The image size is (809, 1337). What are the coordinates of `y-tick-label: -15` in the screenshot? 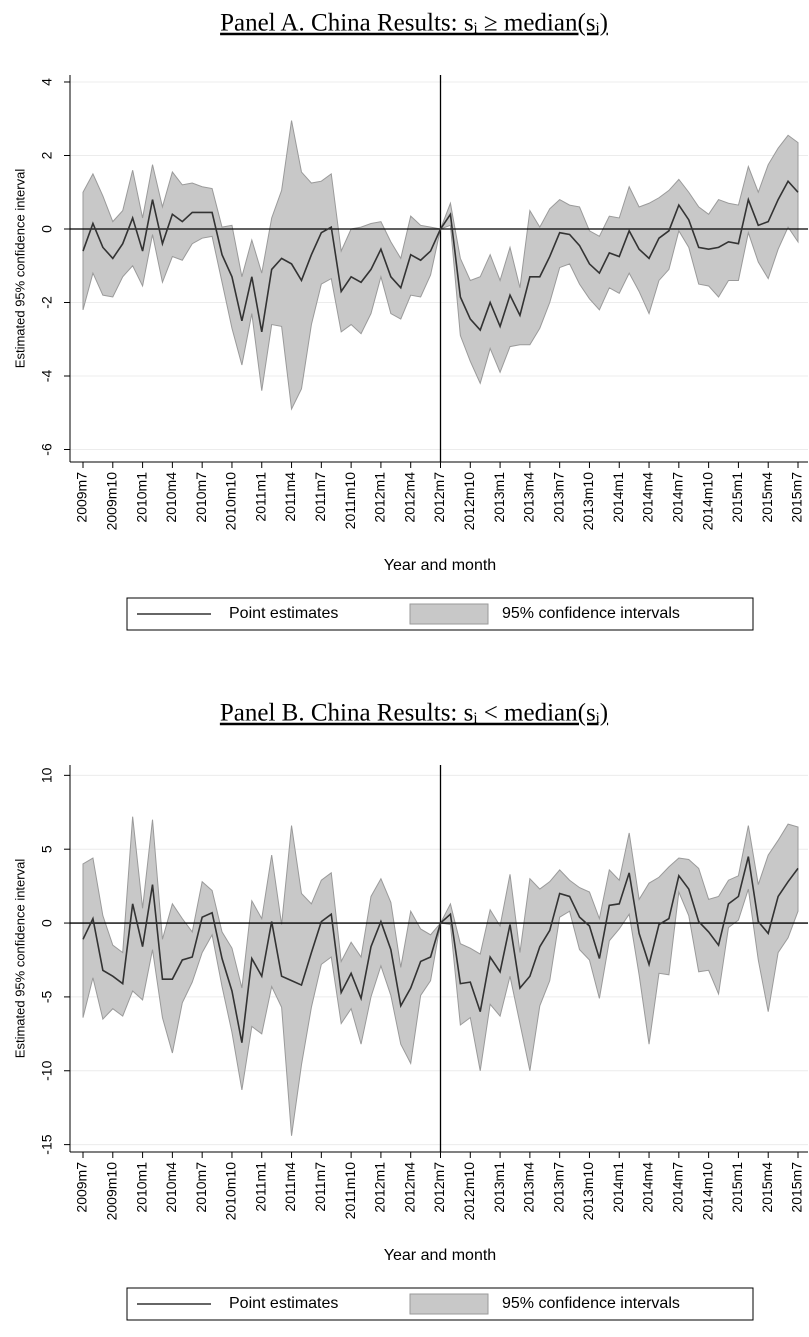 It's located at (47, 1144).